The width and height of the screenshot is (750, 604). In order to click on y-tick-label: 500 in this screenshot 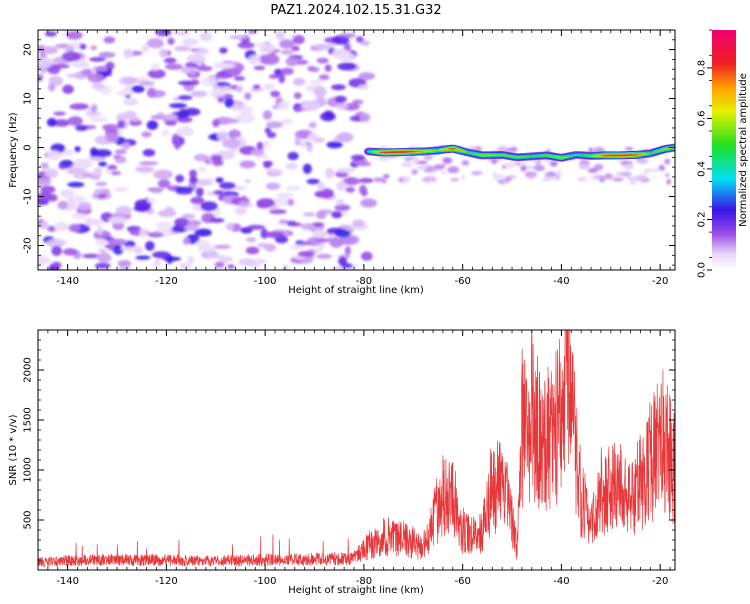, I will do `click(28, 519)`.